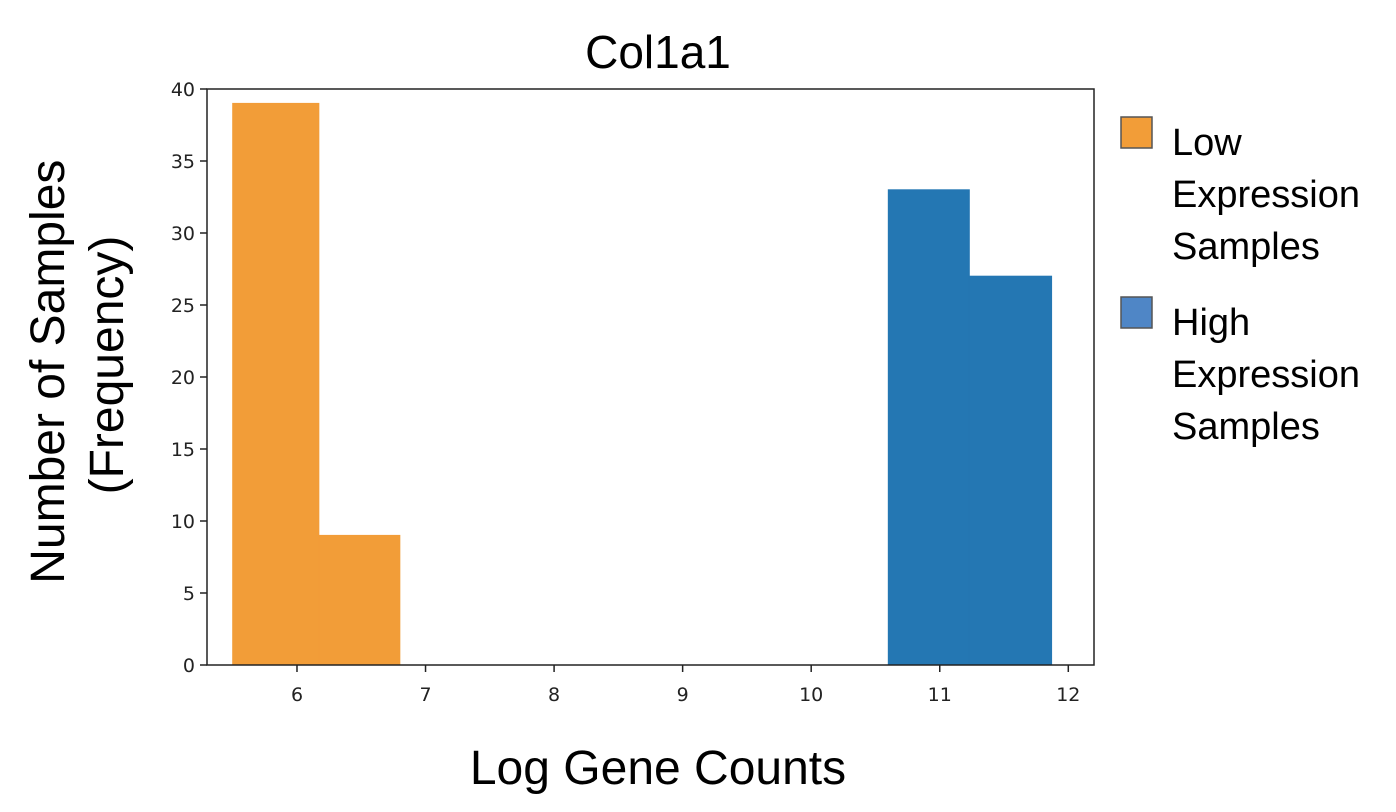 This screenshot has height=812, width=1396. Describe the element at coordinates (297, 695) in the screenshot. I see `x-tick-label: 6` at that location.